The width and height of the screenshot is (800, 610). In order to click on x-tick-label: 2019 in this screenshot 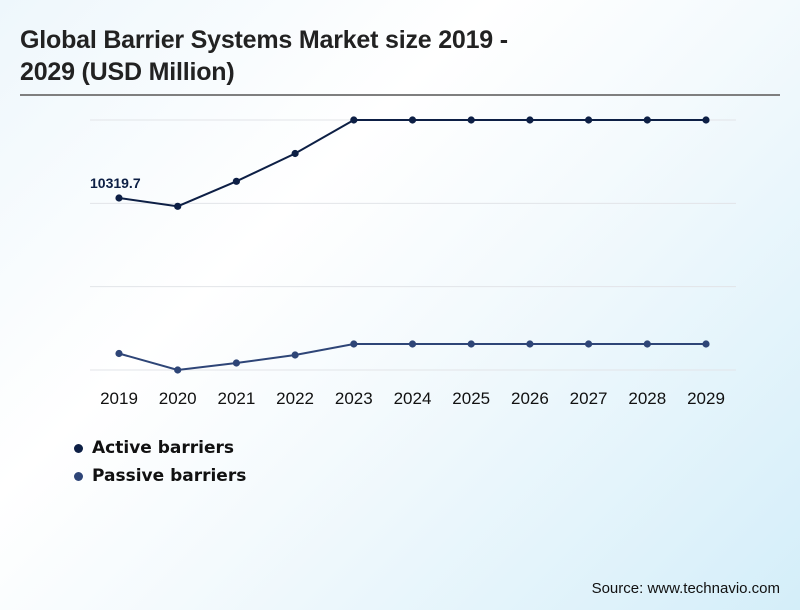, I will do `click(119, 398)`.